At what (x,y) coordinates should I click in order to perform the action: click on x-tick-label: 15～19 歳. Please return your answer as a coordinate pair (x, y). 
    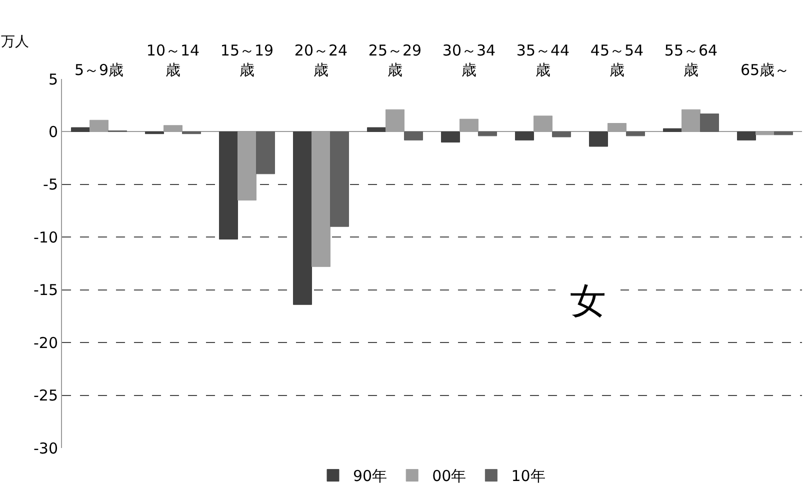
    Looking at the image, I should click on (247, 60).